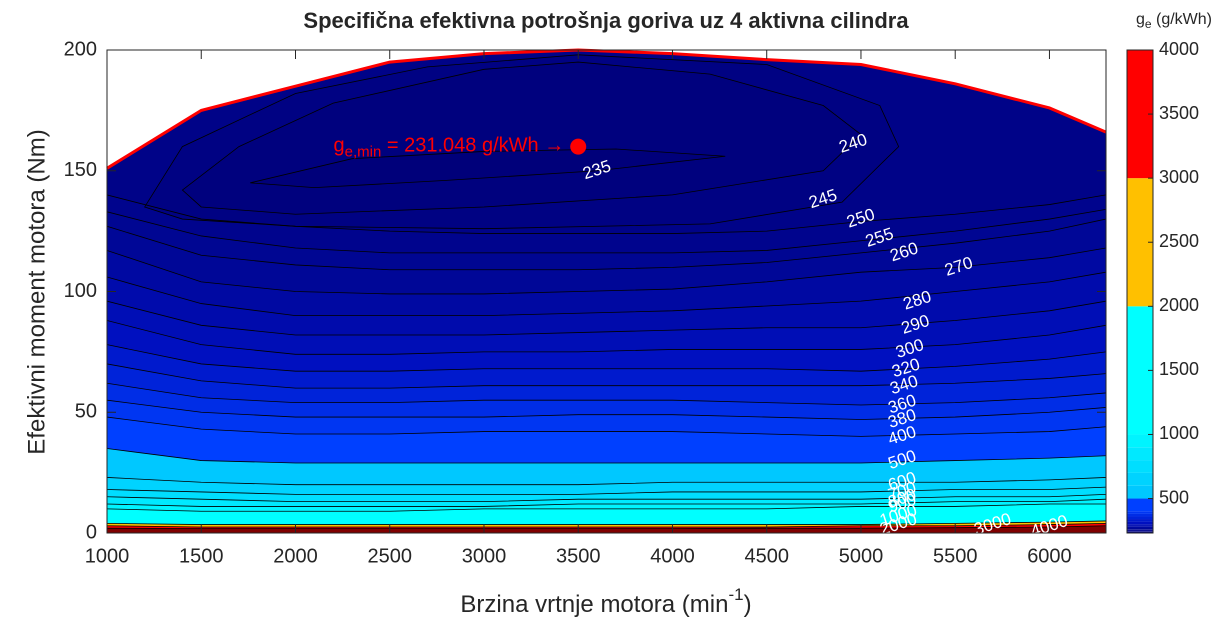 The height and width of the screenshot is (623, 1217). Describe the element at coordinates (1182, 19) in the screenshot. I see `colorbar-label-text: (g/kWh)` at that location.